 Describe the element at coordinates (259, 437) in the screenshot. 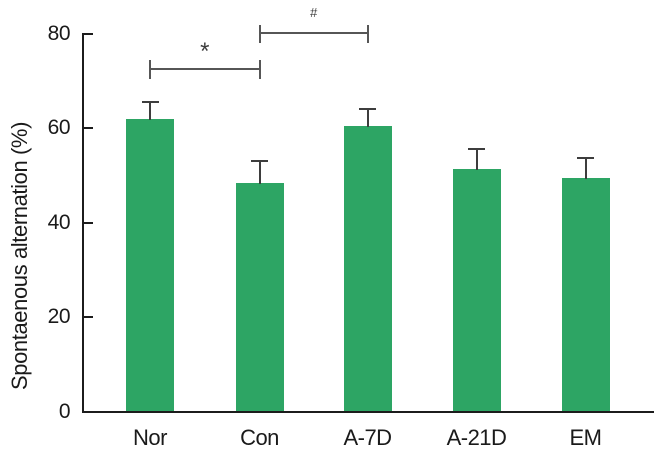

I see `x-tick-label-Con: Con` at that location.